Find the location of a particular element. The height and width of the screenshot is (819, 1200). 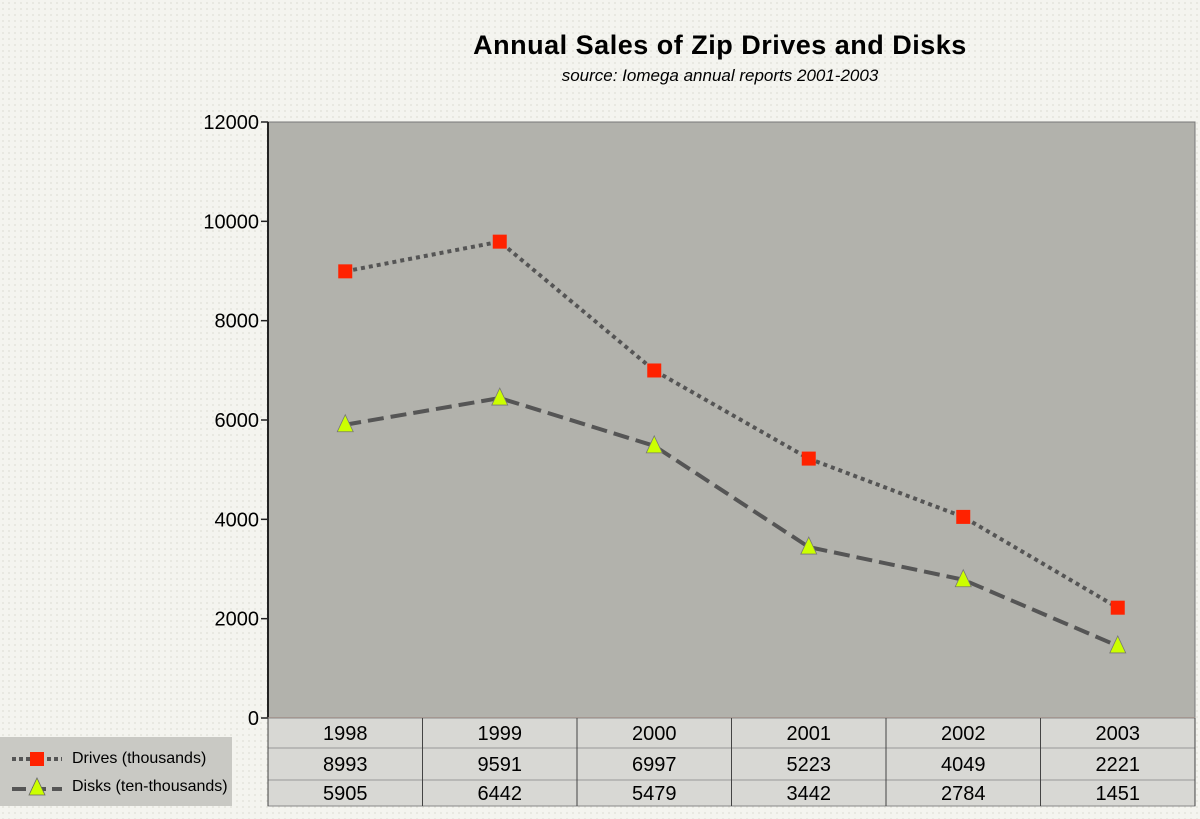

y-tick-label: 12000 is located at coordinates (231, 123).